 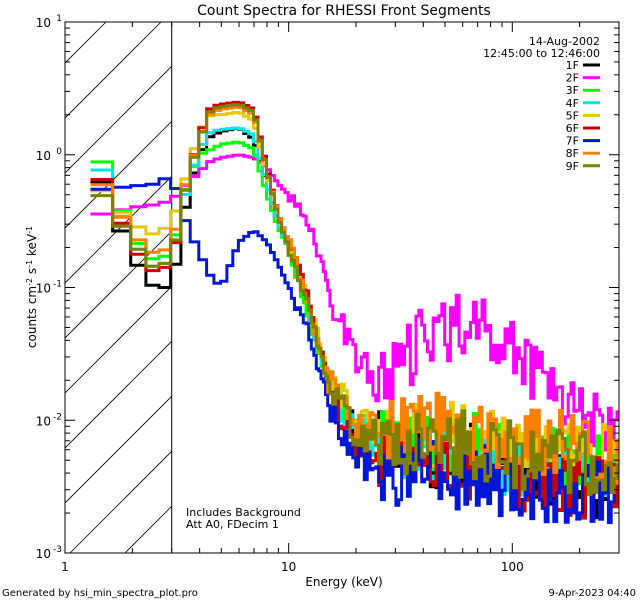 What do you see at coordinates (592, 593) in the screenshot?
I see `footer-timestamp: 9-Apr-2023 04:40` at bounding box center [592, 593].